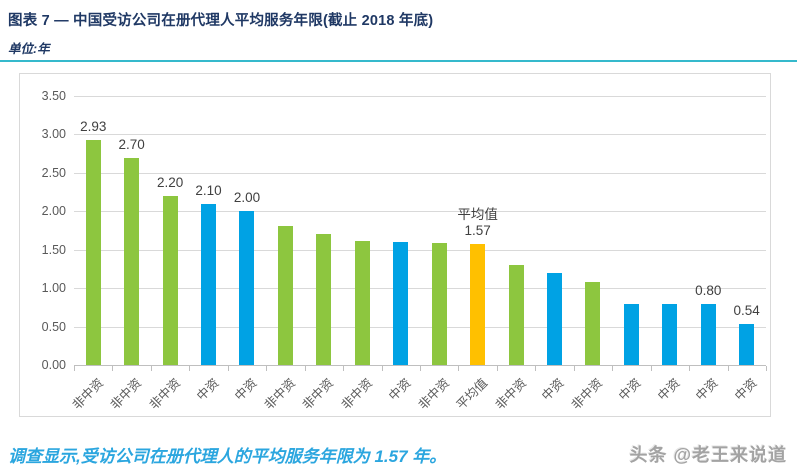 This screenshot has width=797, height=473. What do you see at coordinates (53, 211) in the screenshot?
I see `y-axis-tick-label: 2.00` at bounding box center [53, 211].